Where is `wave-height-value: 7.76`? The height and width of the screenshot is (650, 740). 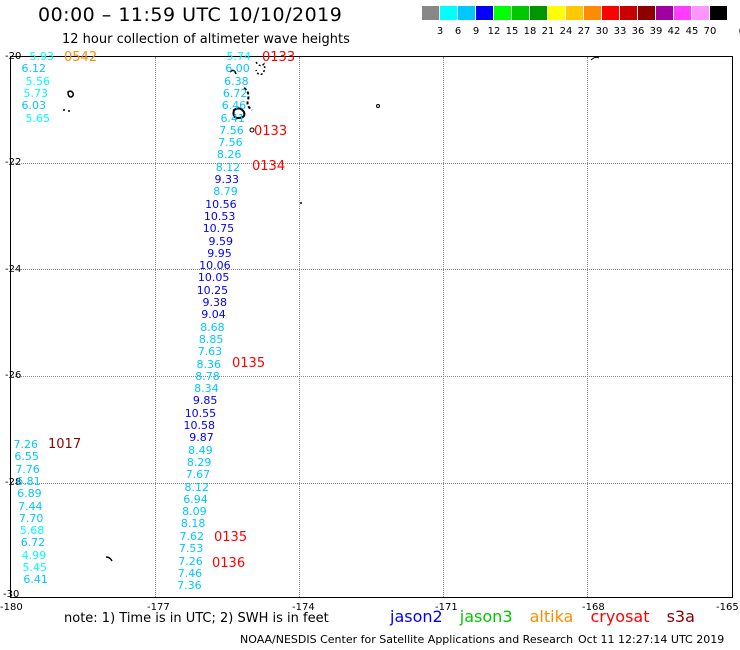 wave-height-value: 7.76 is located at coordinates (27, 469).